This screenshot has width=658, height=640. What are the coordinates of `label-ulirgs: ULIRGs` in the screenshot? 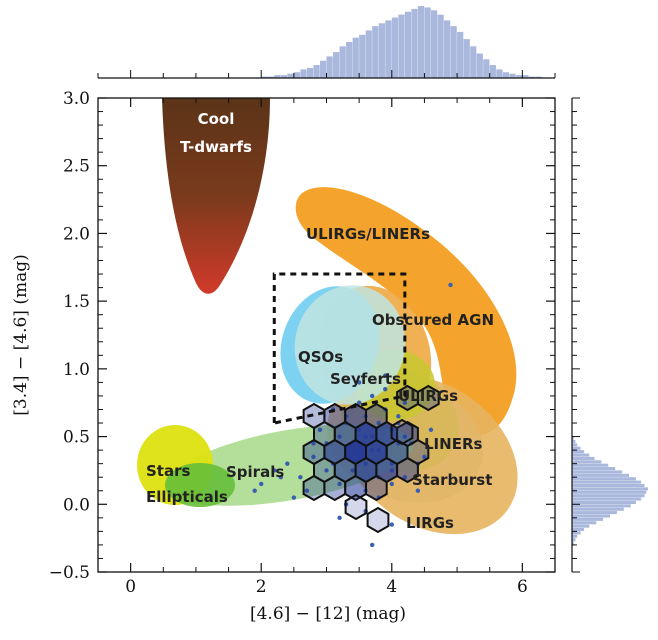 It's located at (428, 396).